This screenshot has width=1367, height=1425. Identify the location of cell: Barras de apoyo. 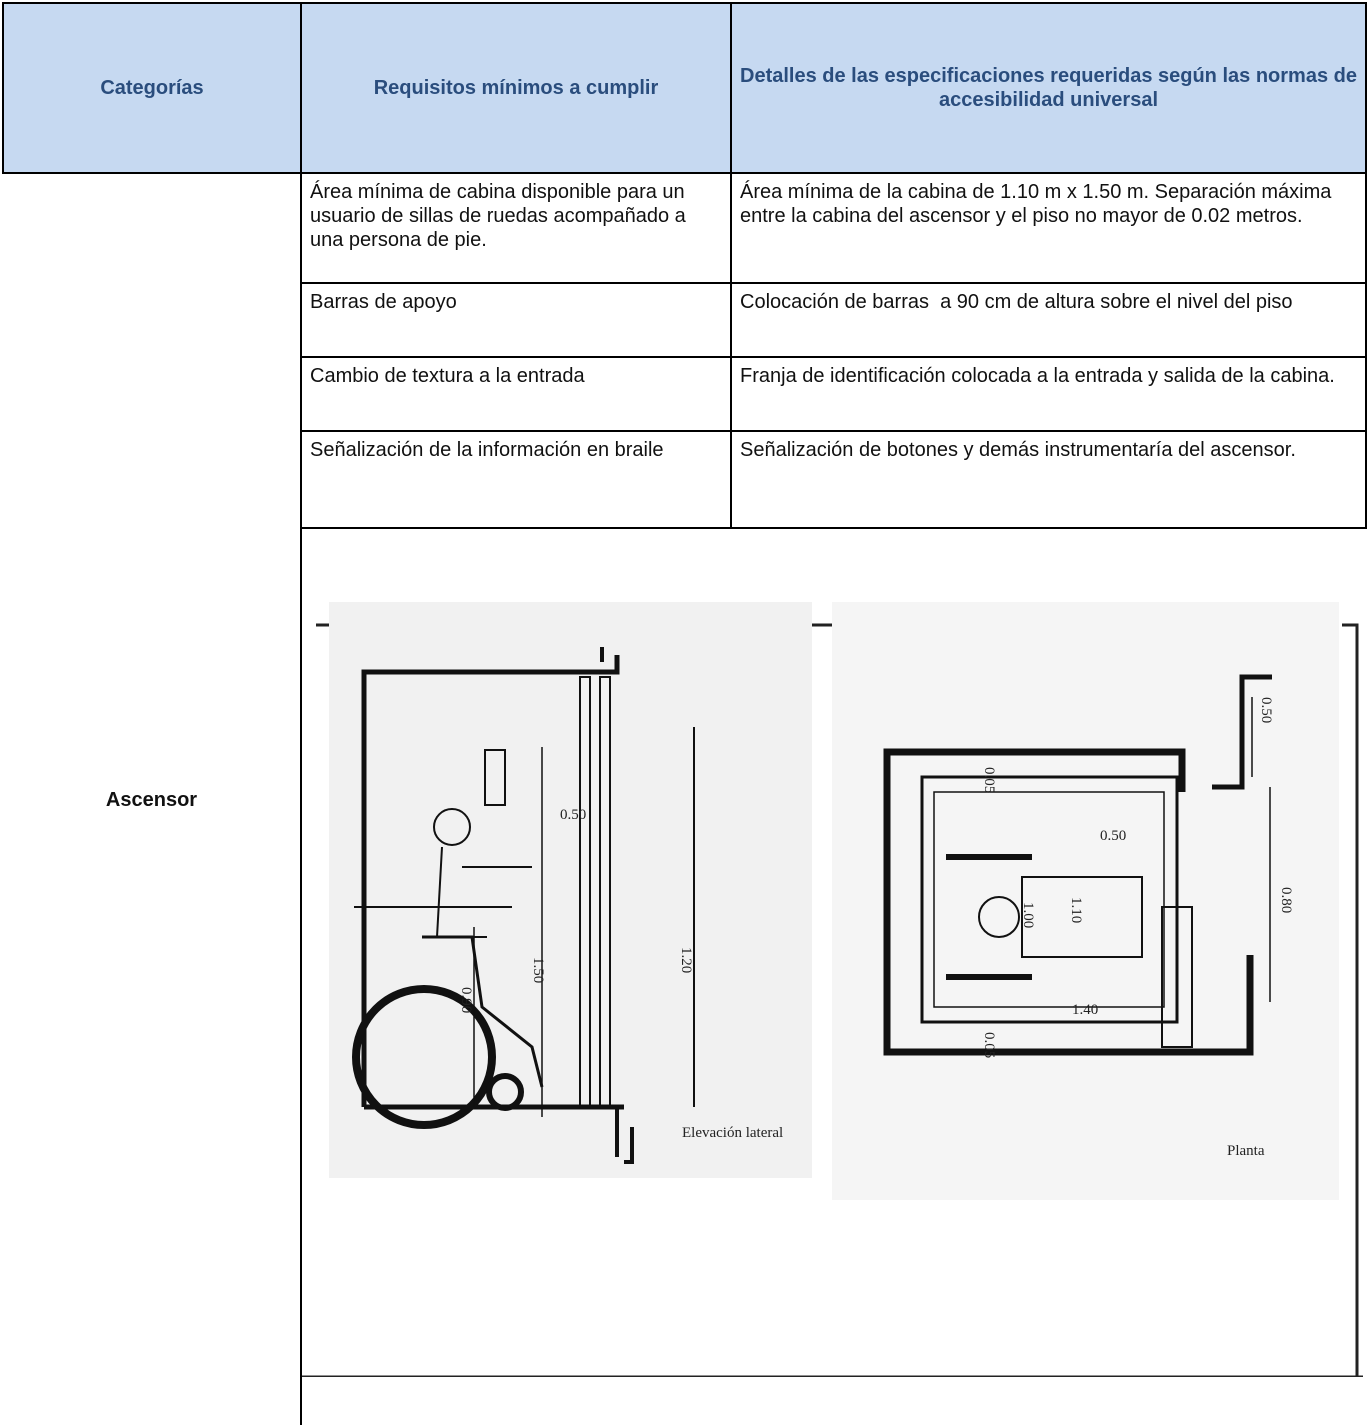
(516, 320).